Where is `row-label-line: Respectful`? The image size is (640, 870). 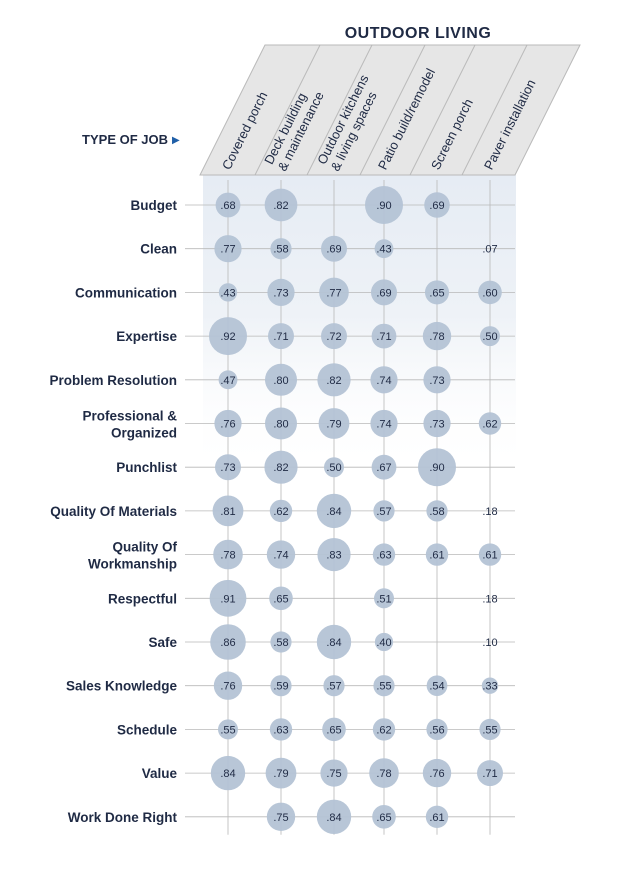 row-label-line: Respectful is located at coordinates (142, 598).